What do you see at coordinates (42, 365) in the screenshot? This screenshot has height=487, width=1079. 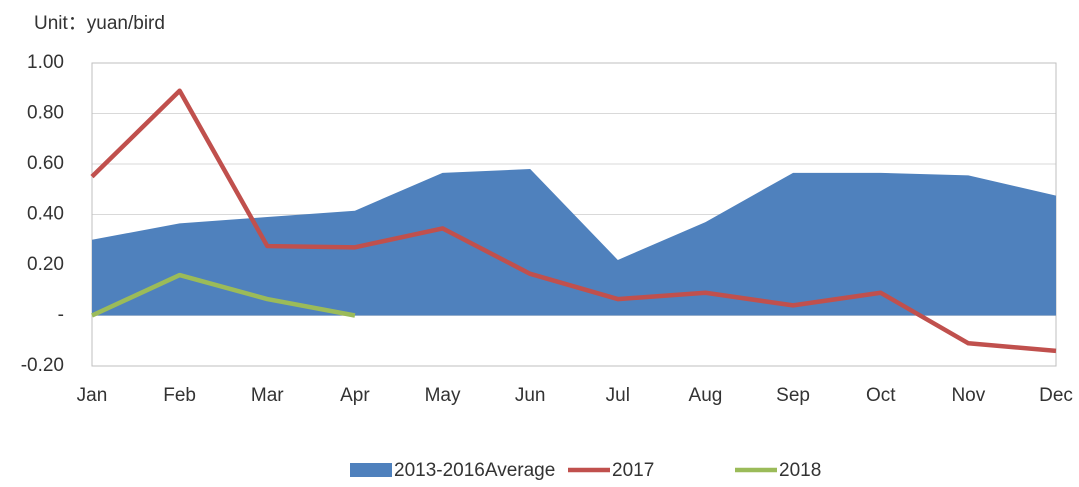 I see `y-tick-label: -0.20` at bounding box center [42, 365].